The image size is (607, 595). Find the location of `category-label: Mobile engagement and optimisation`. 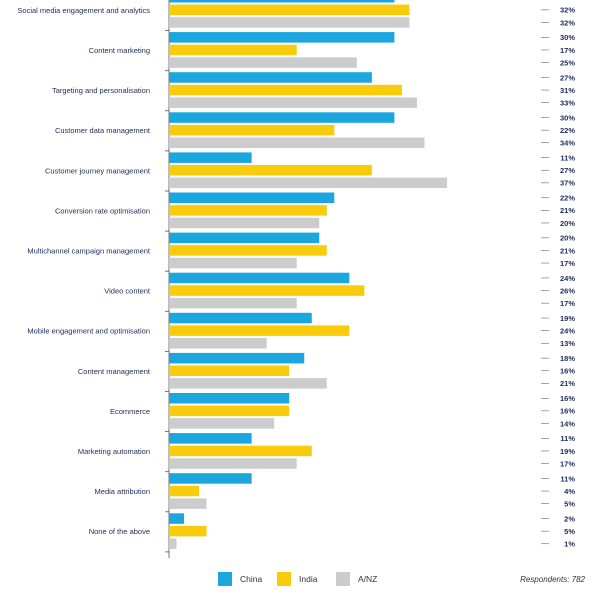

category-label: Mobile engagement and optimisation is located at coordinates (88, 331).